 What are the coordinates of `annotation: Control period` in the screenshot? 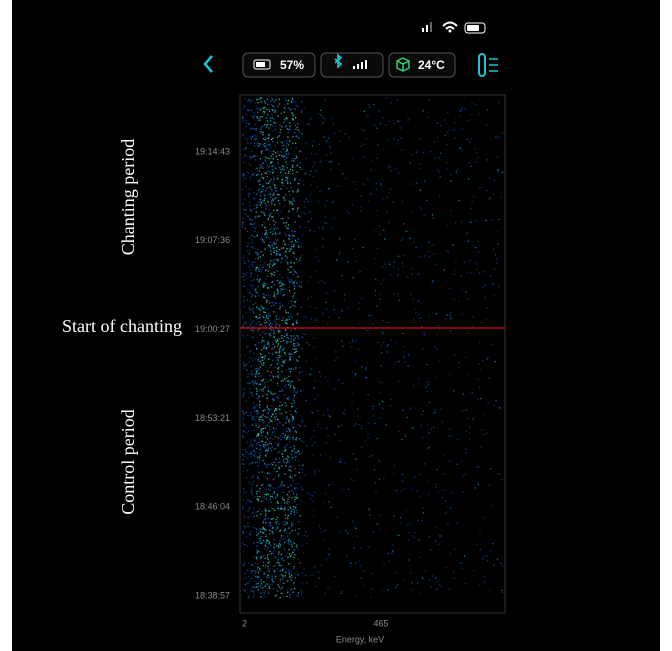 It's located at (128, 462).